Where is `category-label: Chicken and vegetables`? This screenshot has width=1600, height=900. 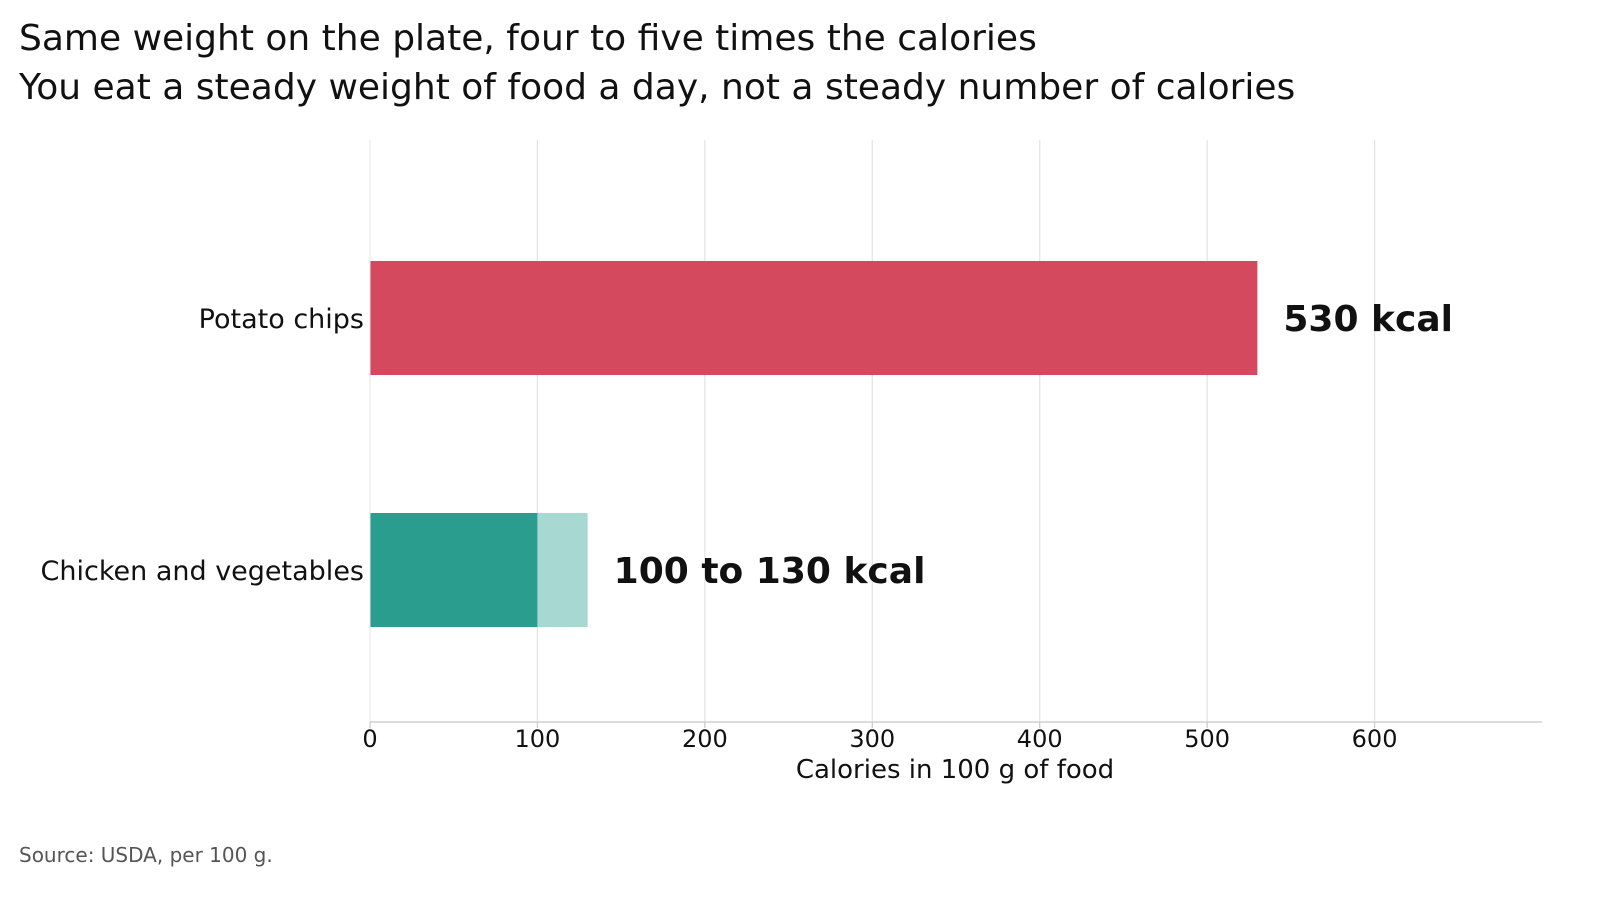 category-label: Chicken and vegetables is located at coordinates (202, 571).